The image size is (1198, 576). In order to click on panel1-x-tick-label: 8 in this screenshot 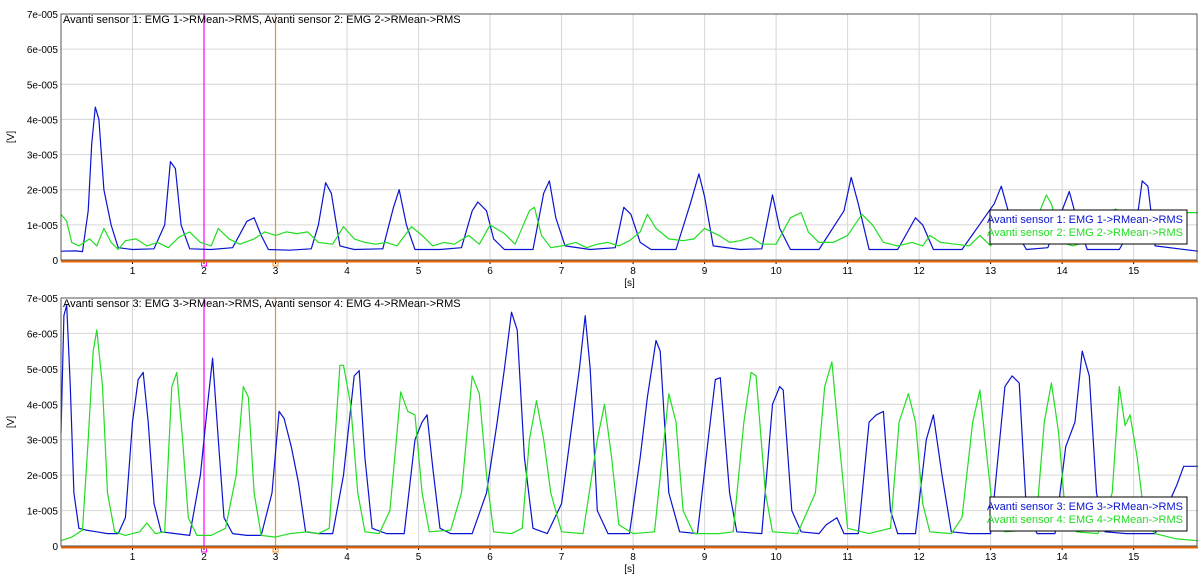, I will do `click(633, 271)`.